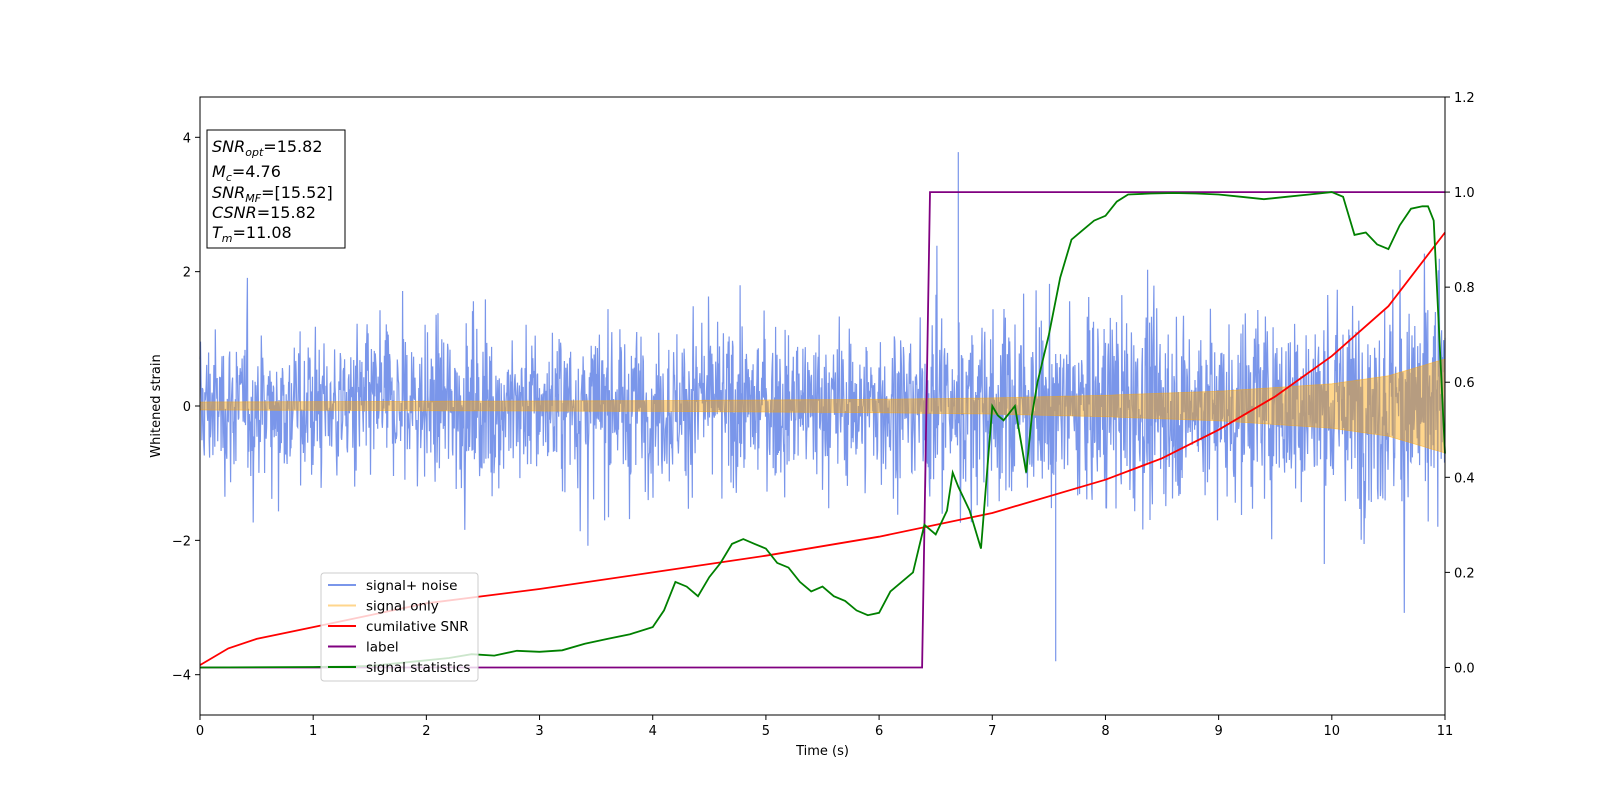 This screenshot has height=800, width=1600. I want to click on x-tick-label: 4, so click(653, 731).